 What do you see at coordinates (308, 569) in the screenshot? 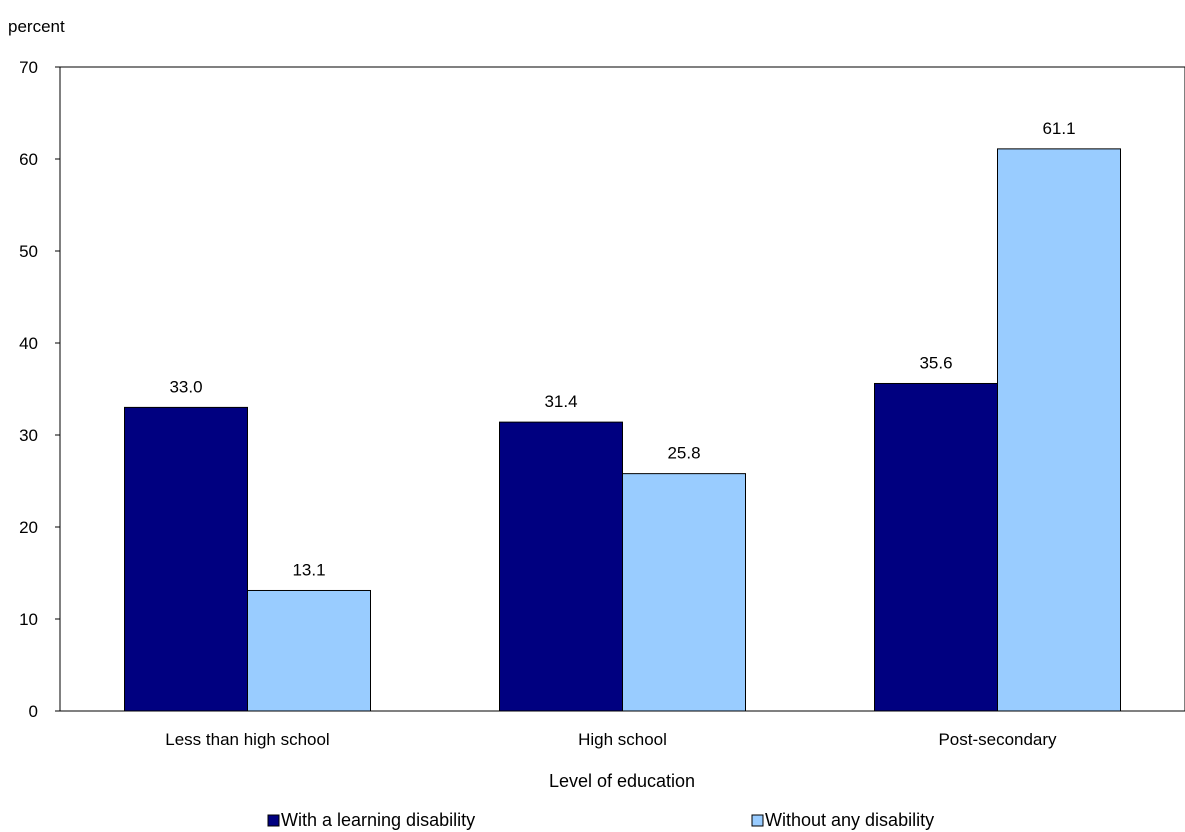
I see `bar-value-label: 13.1` at bounding box center [308, 569].